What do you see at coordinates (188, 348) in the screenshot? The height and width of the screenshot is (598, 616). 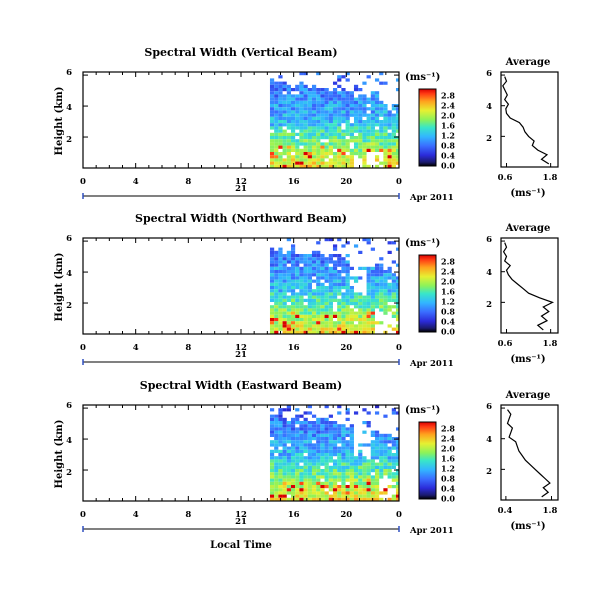 I see `x-tick-label: 8` at bounding box center [188, 348].